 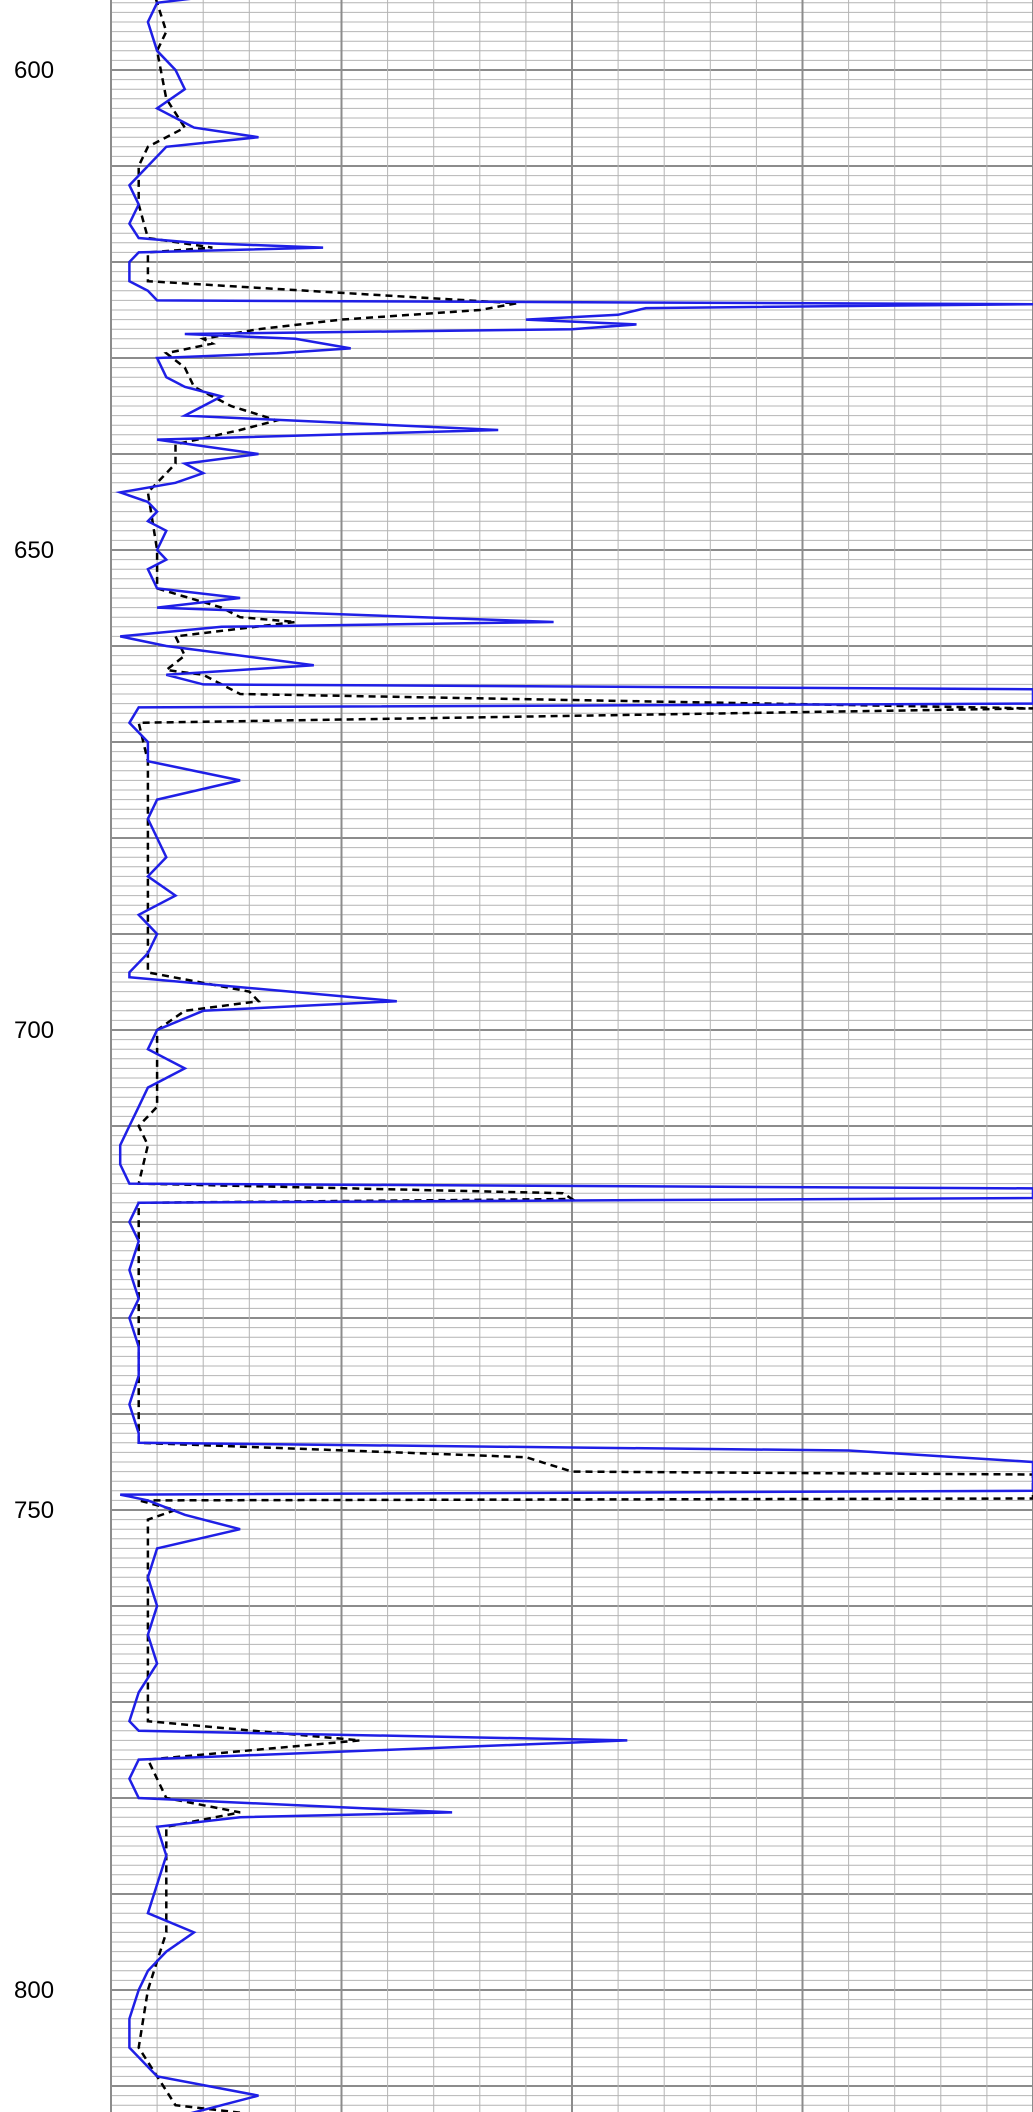 I want to click on depth-label-700: 700, so click(x=34, y=1030).